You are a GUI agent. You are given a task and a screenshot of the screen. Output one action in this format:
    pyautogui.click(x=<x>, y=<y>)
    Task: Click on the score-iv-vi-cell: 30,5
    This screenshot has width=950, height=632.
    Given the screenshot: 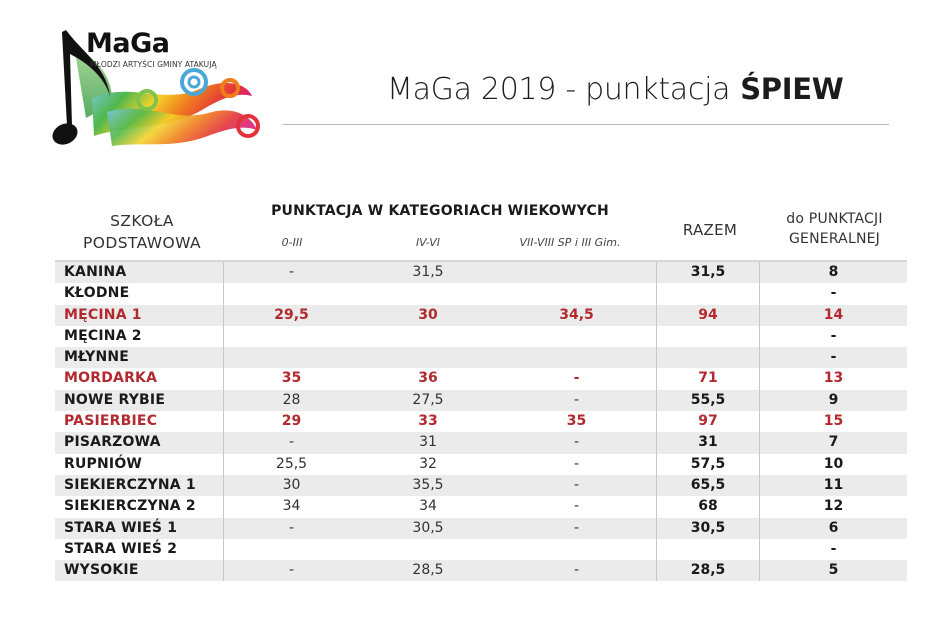 What is the action you would take?
    pyautogui.click(x=428, y=527)
    